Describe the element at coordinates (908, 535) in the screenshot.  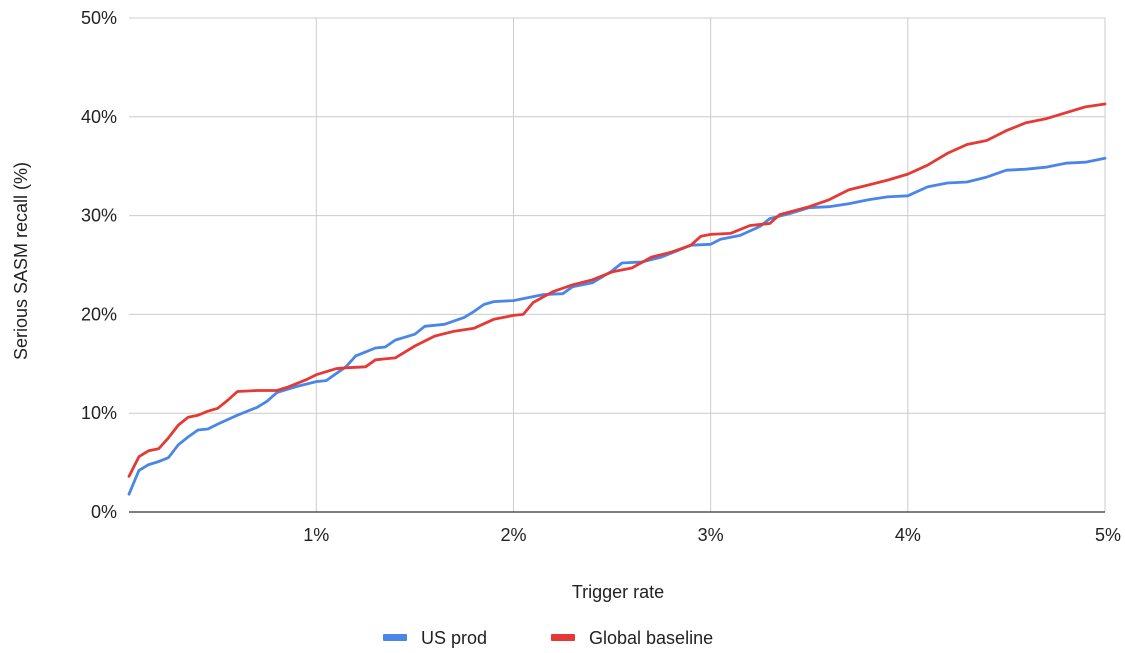
I see `x-tick-label: 4%` at that location.